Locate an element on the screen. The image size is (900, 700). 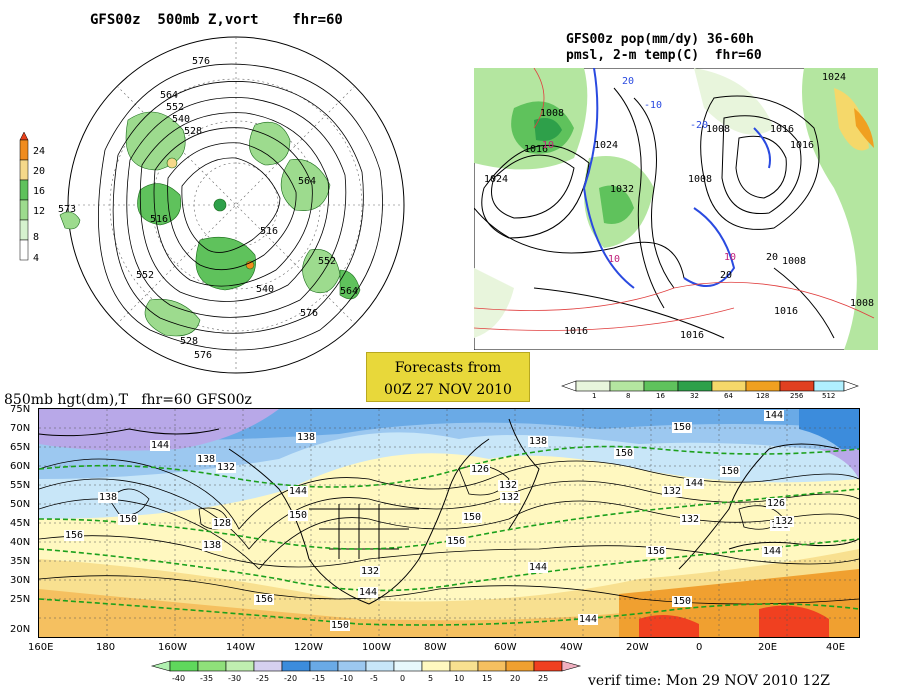
lon-label: 160E is located at coordinates (41, 647).